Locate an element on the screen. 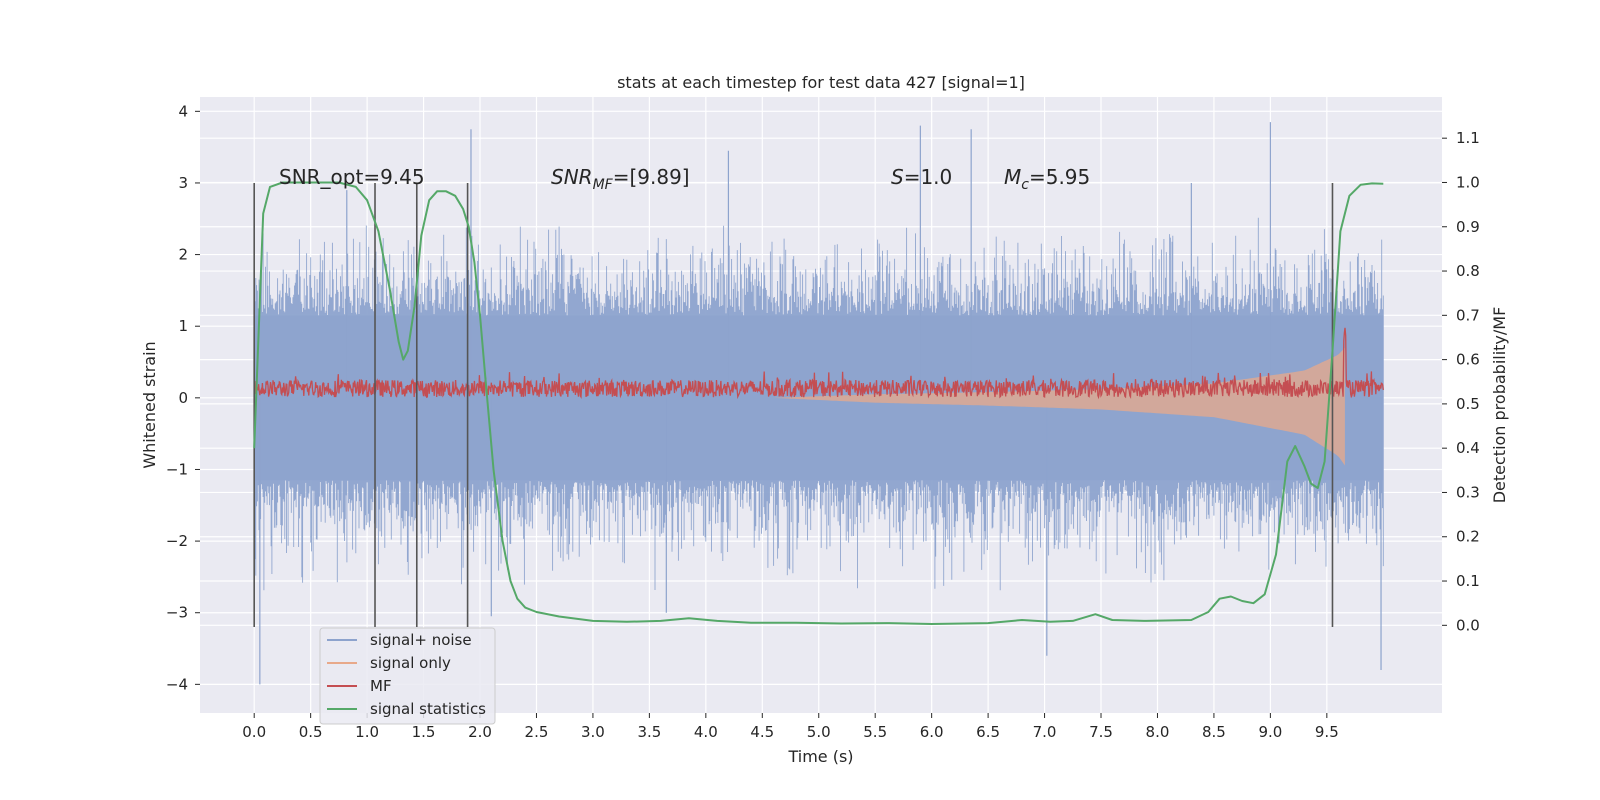 The height and width of the screenshot is (800, 1600). annotation-snr-opt: SNR_opt=9.45 is located at coordinates (352, 177).